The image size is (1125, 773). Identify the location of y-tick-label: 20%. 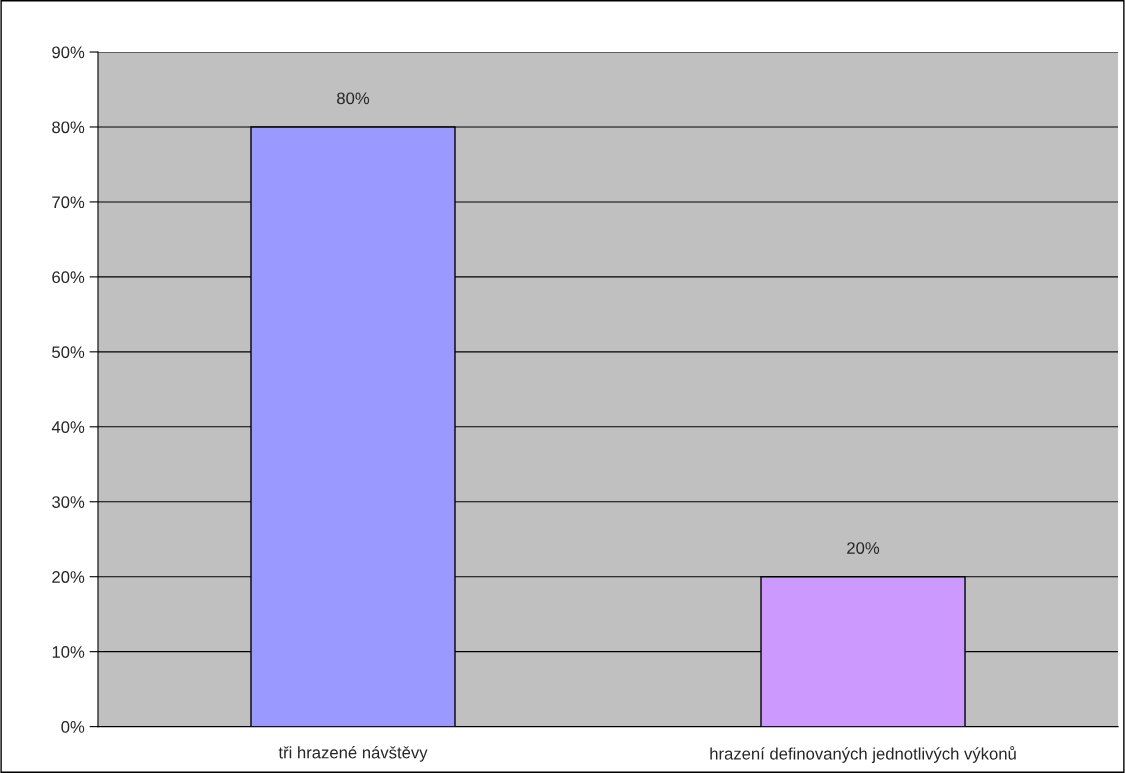
(68, 577).